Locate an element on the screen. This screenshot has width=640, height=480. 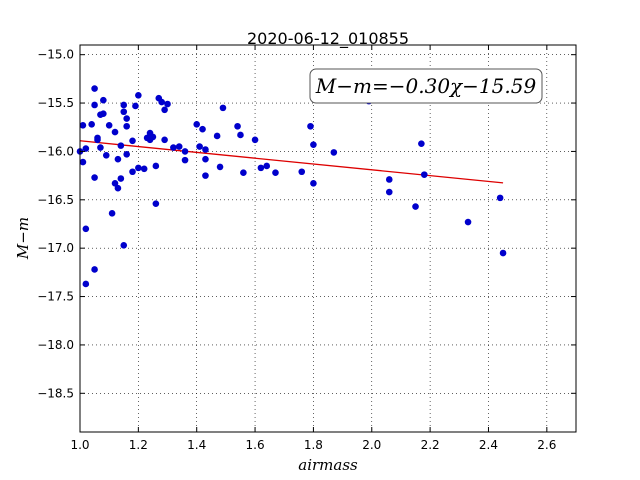
y-tick-label: −18.0 is located at coordinates (55, 345).